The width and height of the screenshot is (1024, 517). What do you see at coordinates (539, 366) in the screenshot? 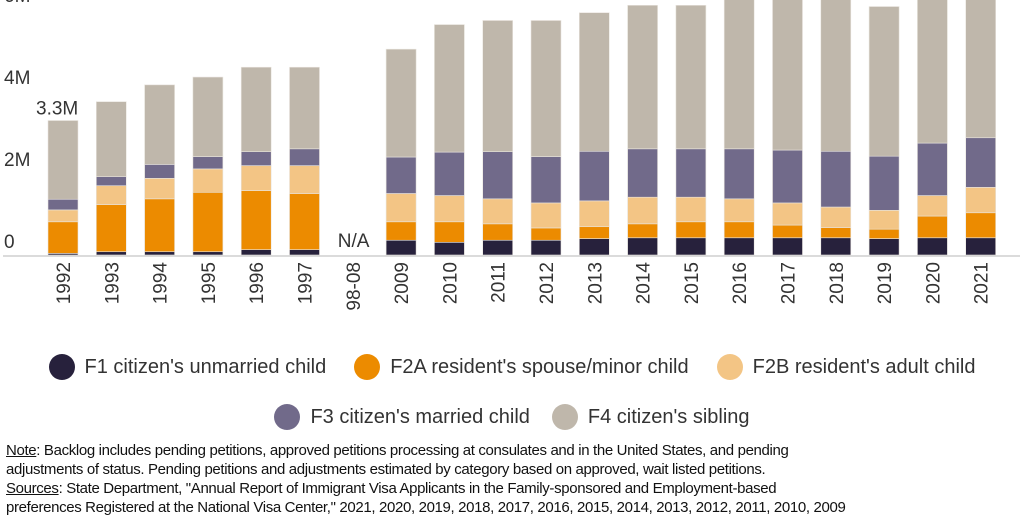
I see `legend-label: F2A resident's spouse/minor child` at bounding box center [539, 366].